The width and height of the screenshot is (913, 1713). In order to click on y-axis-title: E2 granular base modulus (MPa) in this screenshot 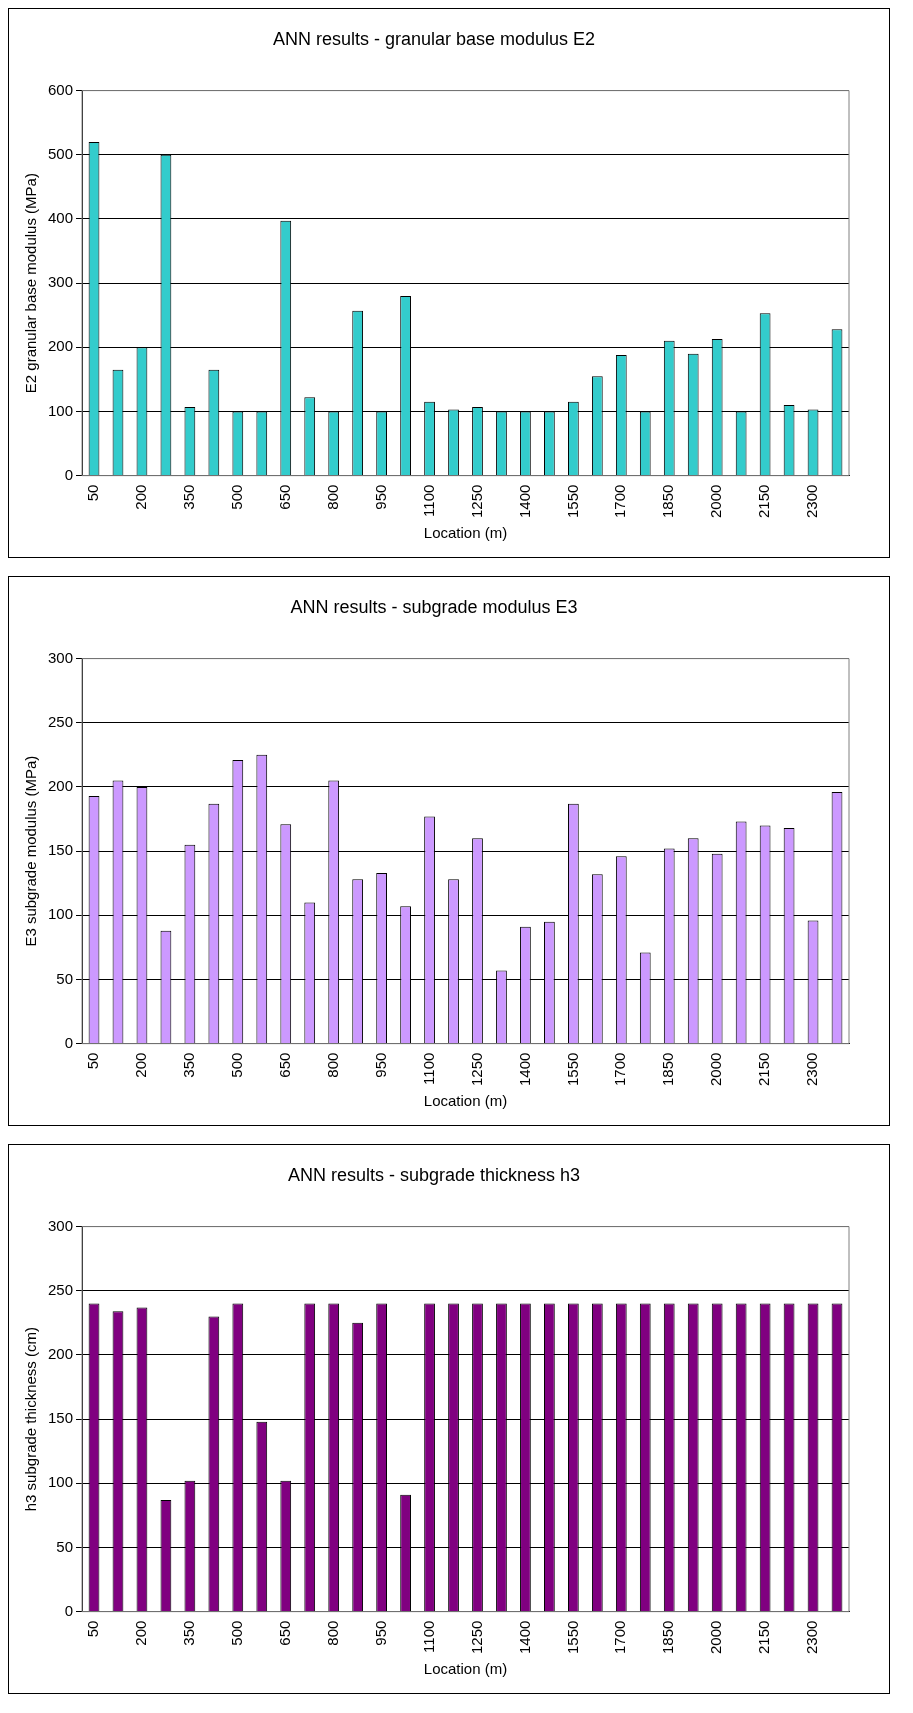, I will do `click(31, 283)`.